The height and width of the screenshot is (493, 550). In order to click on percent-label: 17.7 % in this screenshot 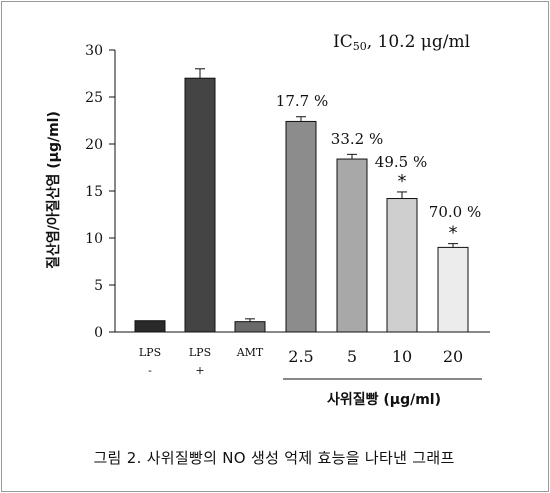, I will do `click(302, 101)`.